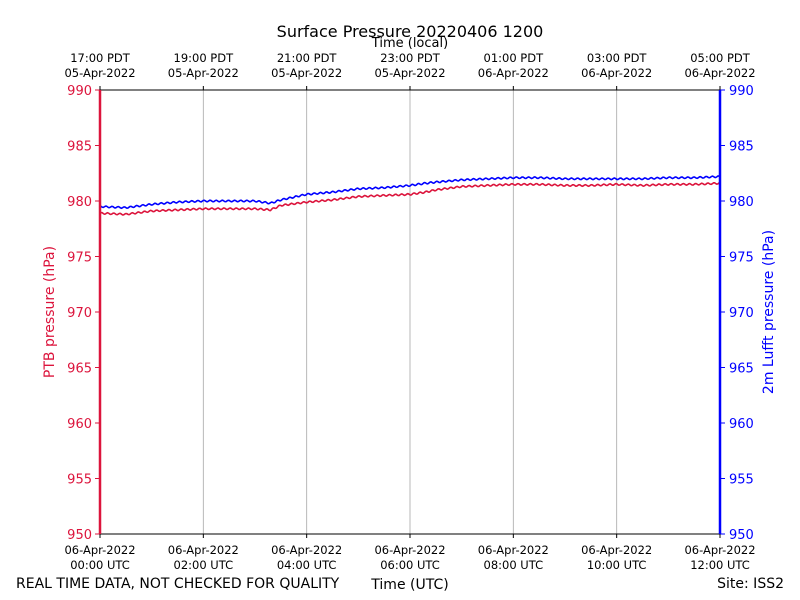 This screenshot has height=600, width=800. Describe the element at coordinates (79, 91) in the screenshot. I see `left-y-tick-label: 990` at that location.